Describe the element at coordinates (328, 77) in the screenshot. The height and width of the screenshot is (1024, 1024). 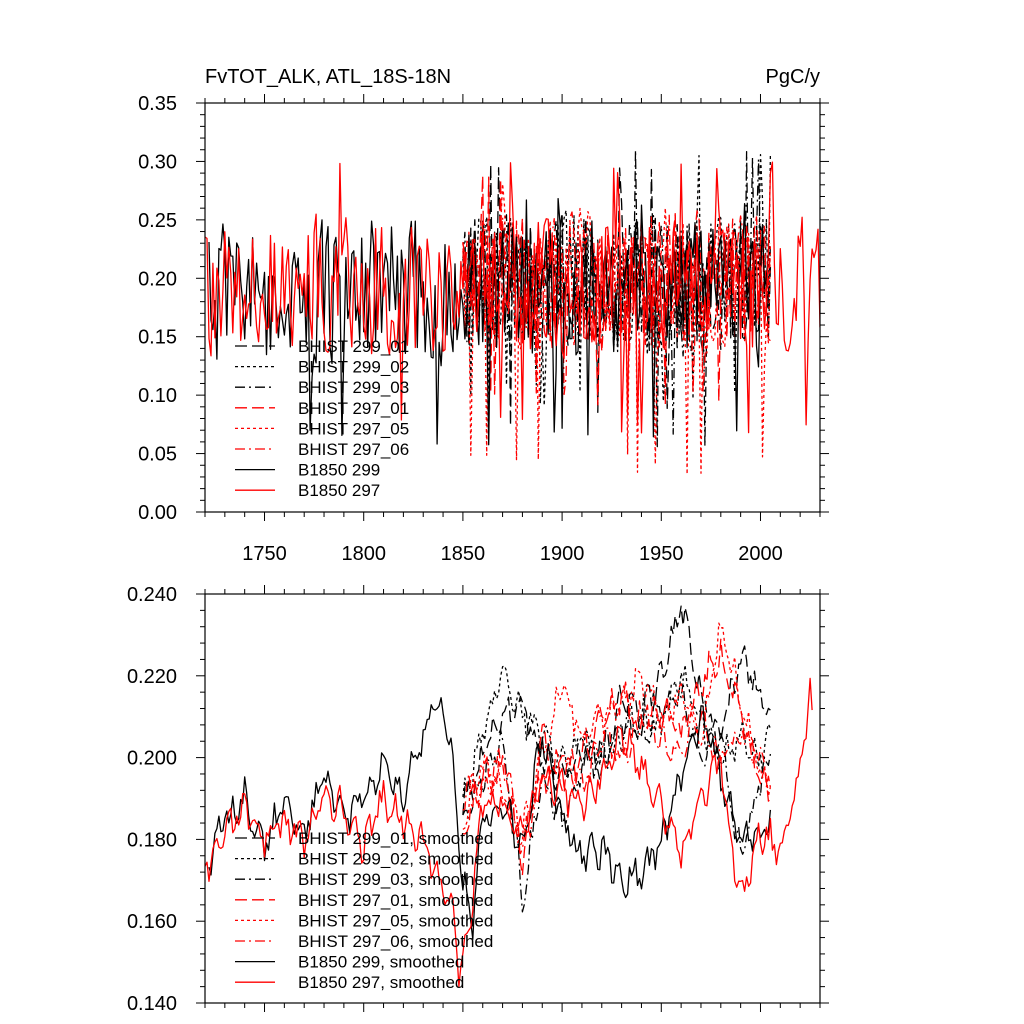
I see `chart-title: FvTOT_ALK, ATL_18S-18N` at that location.